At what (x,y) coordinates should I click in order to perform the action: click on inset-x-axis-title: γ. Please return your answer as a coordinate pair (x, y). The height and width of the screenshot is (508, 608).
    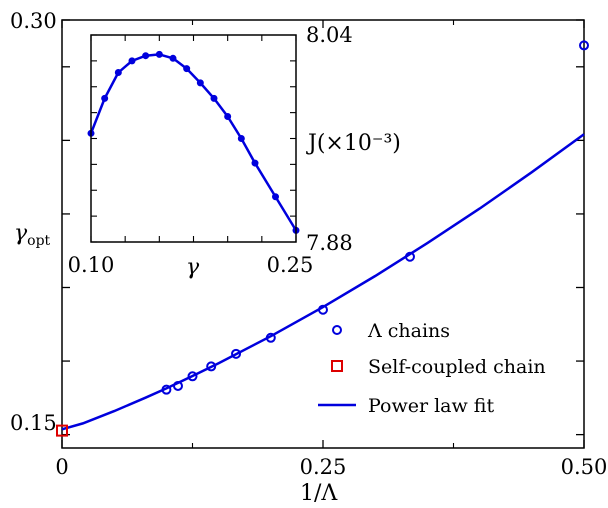
    Looking at the image, I should click on (193, 267).